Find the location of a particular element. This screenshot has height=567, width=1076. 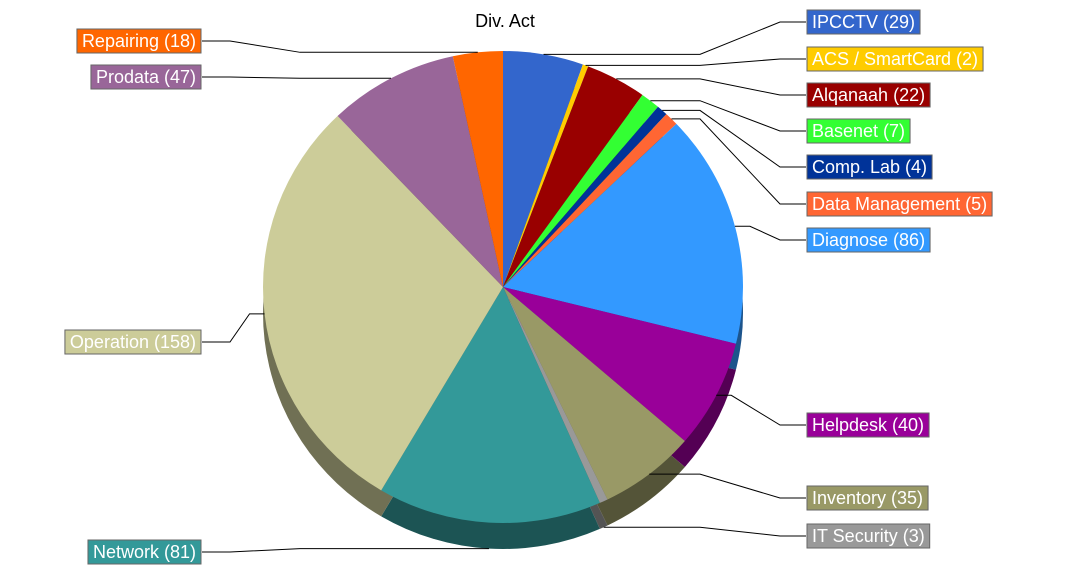

slice-label: Prodata (47) is located at coordinates (240, 77).